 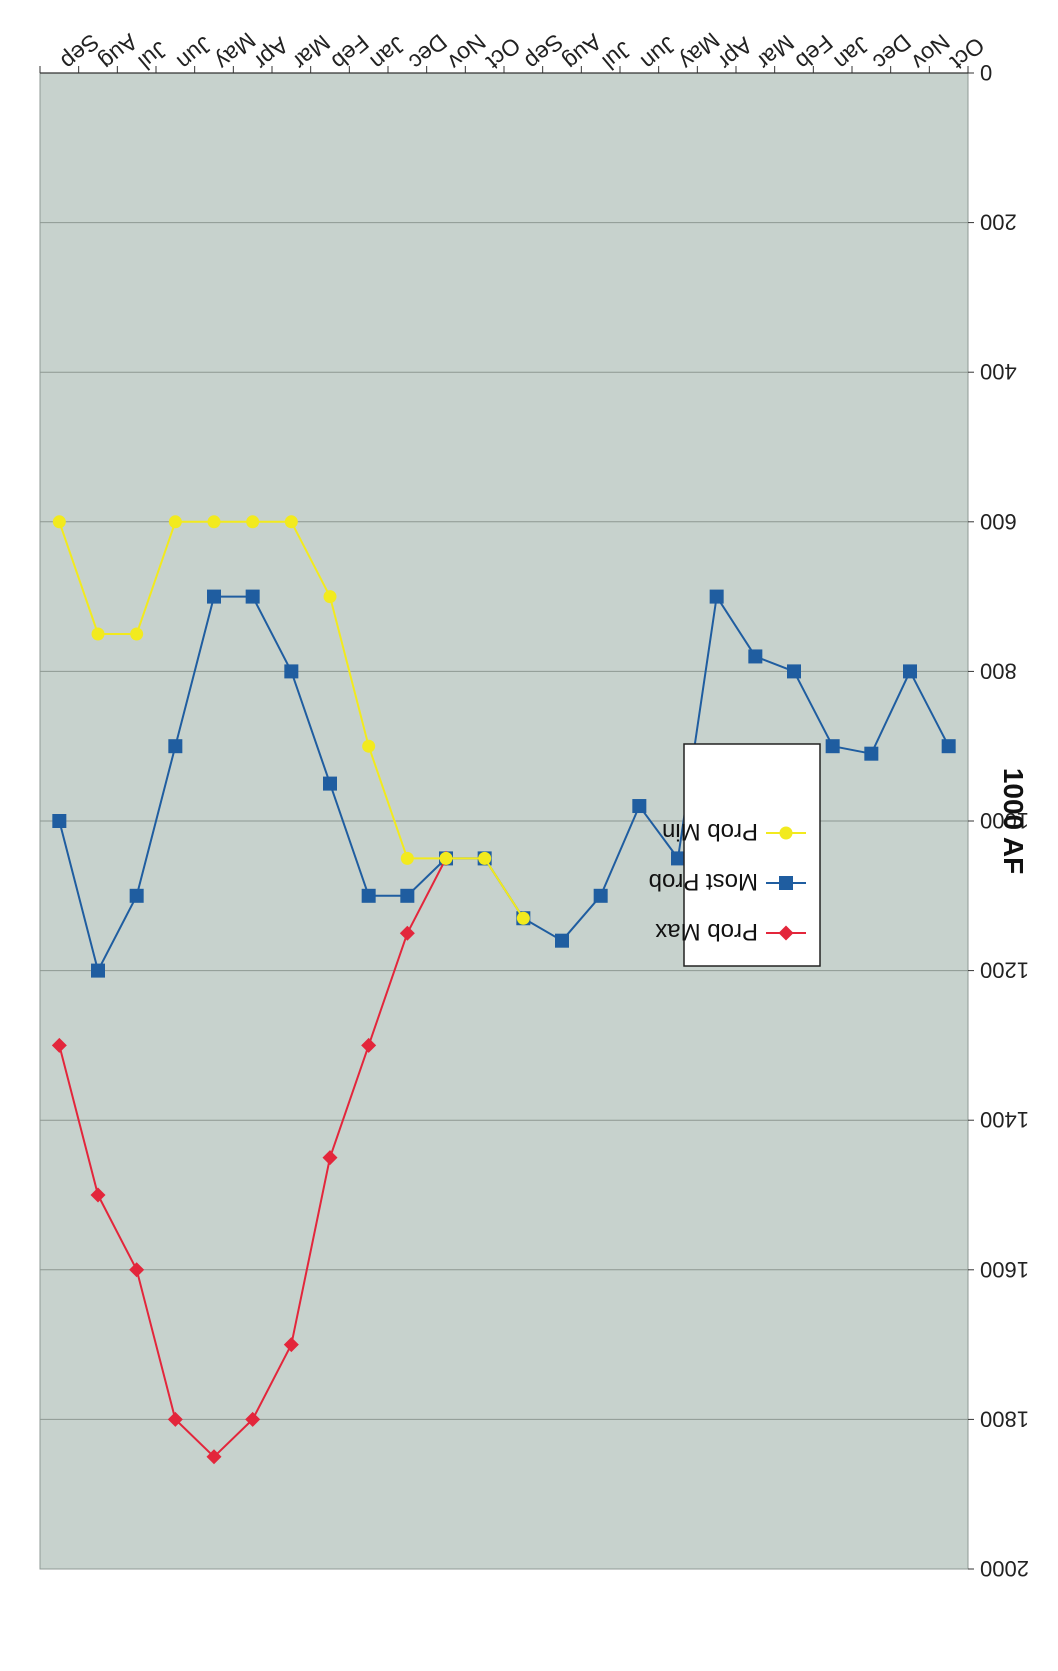 I want to click on y-tick-label: 400, so click(x=998, y=371).